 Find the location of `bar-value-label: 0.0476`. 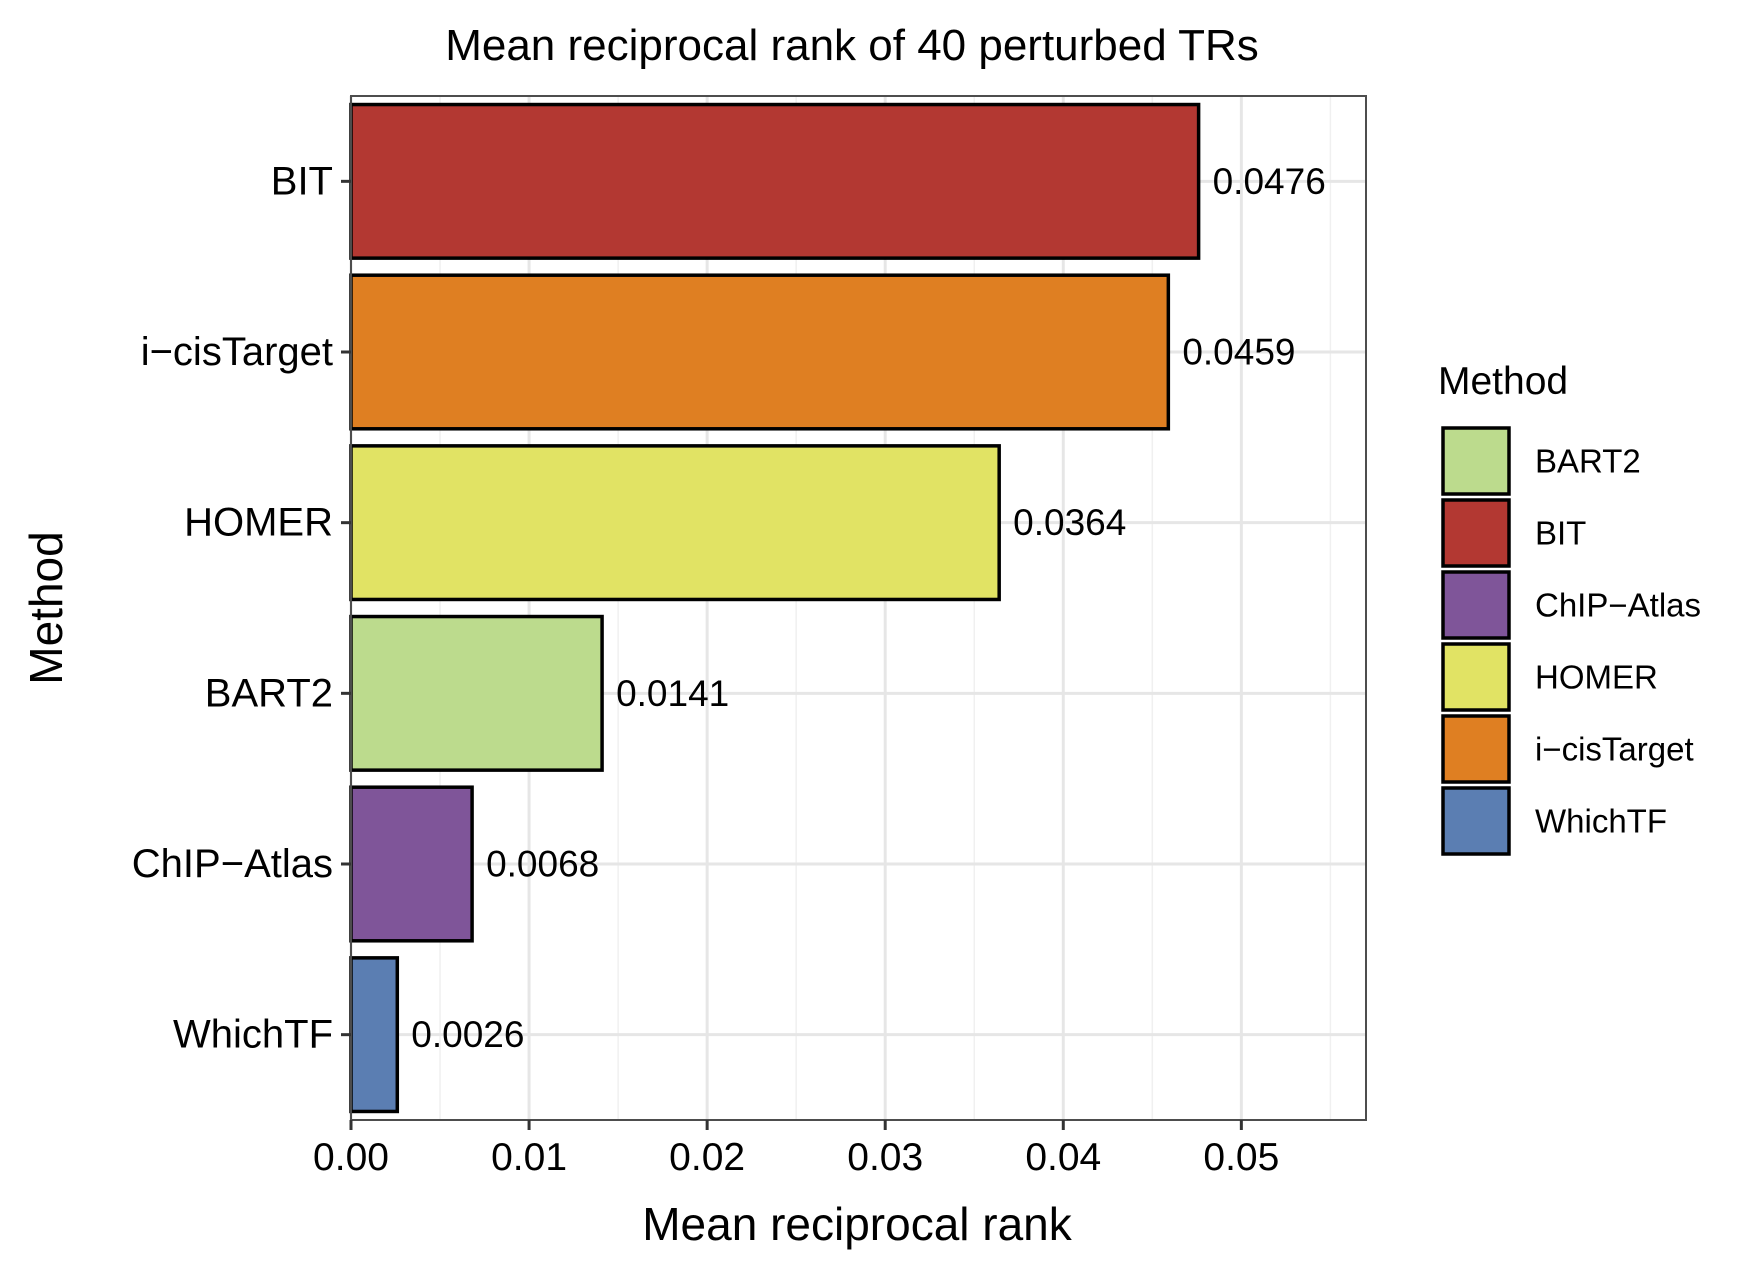

bar-value-label: 0.0476 is located at coordinates (1269, 181).